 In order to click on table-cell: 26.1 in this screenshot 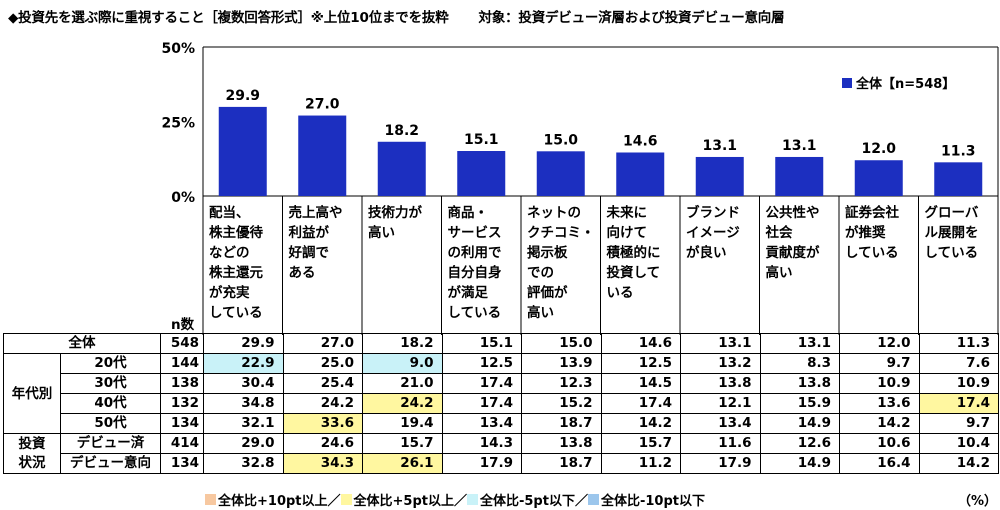, I will do `click(402, 463)`.